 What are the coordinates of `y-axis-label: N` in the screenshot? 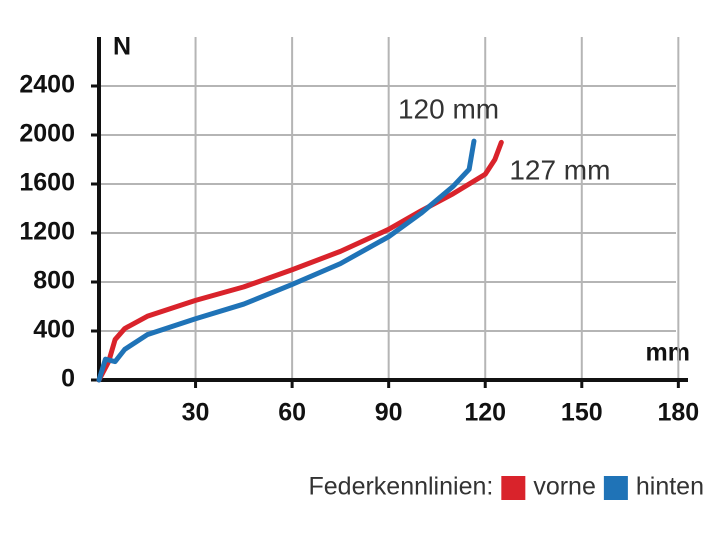 It's located at (122, 47).